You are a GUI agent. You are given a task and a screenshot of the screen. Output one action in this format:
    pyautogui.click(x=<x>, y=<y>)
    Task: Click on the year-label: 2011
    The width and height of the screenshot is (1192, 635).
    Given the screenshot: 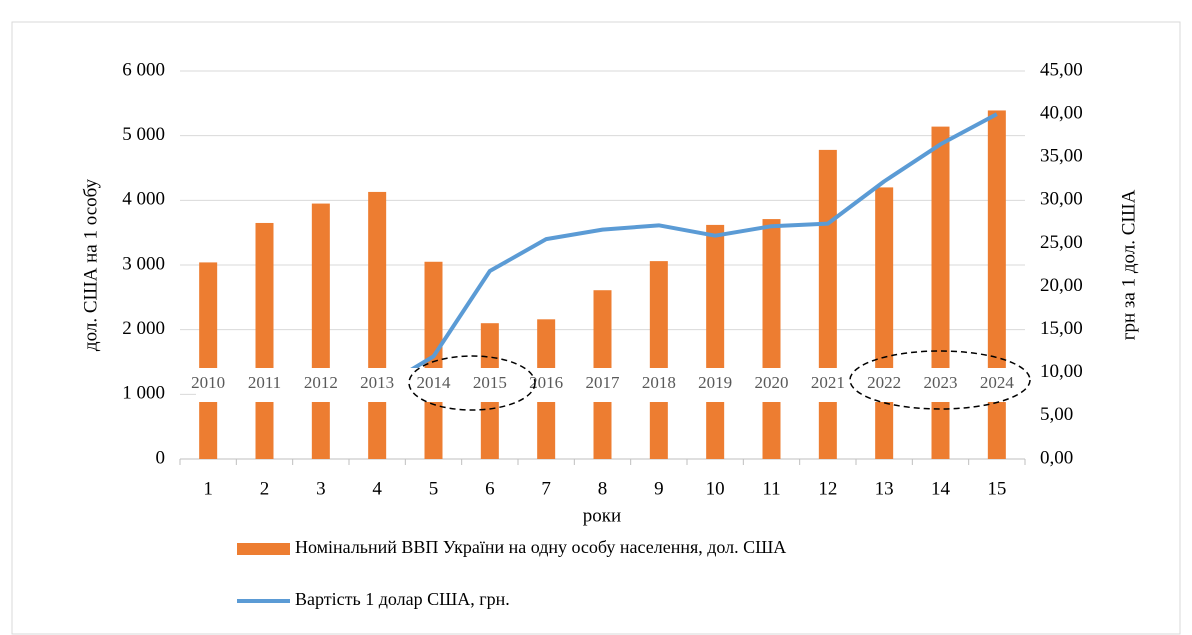 What is the action you would take?
    pyautogui.click(x=264, y=382)
    